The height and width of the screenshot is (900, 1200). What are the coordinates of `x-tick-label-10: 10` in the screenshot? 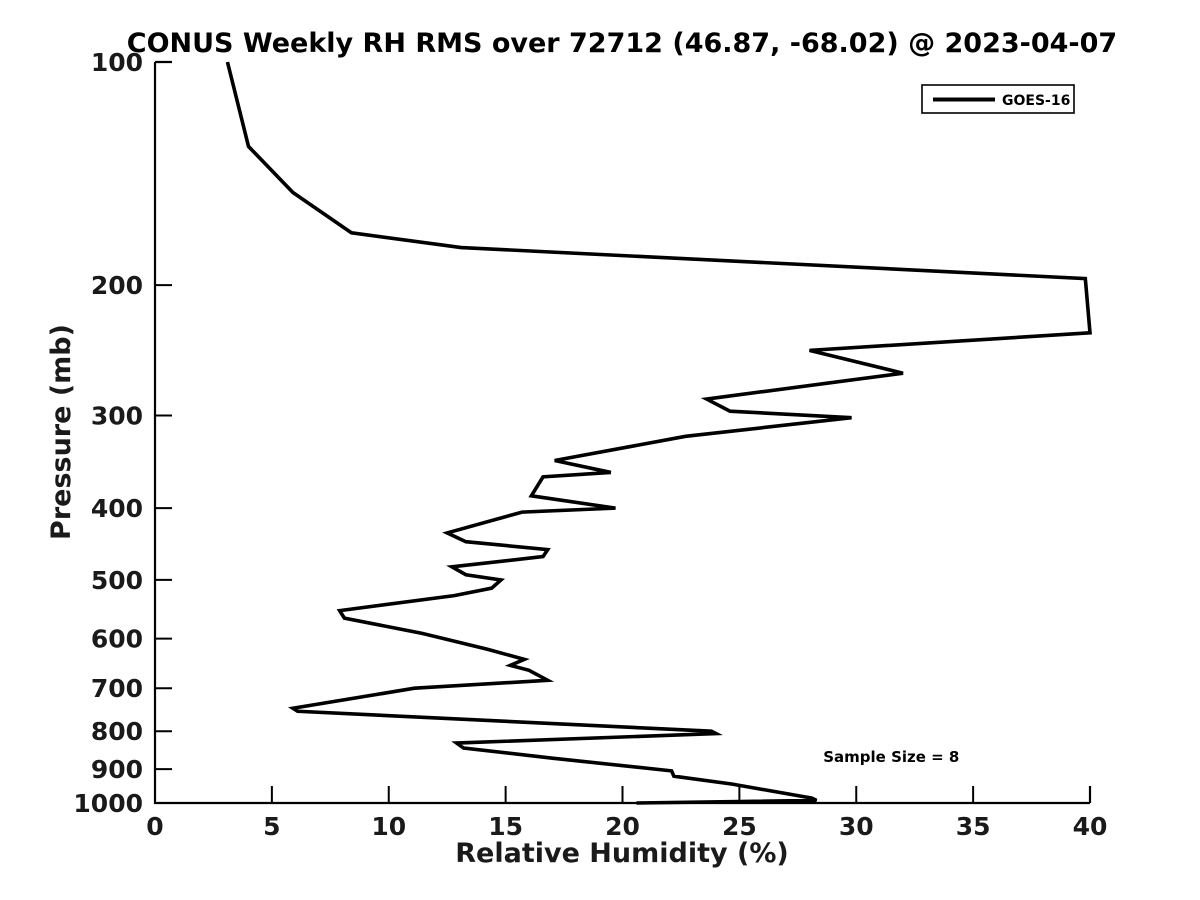 It's located at (388, 826).